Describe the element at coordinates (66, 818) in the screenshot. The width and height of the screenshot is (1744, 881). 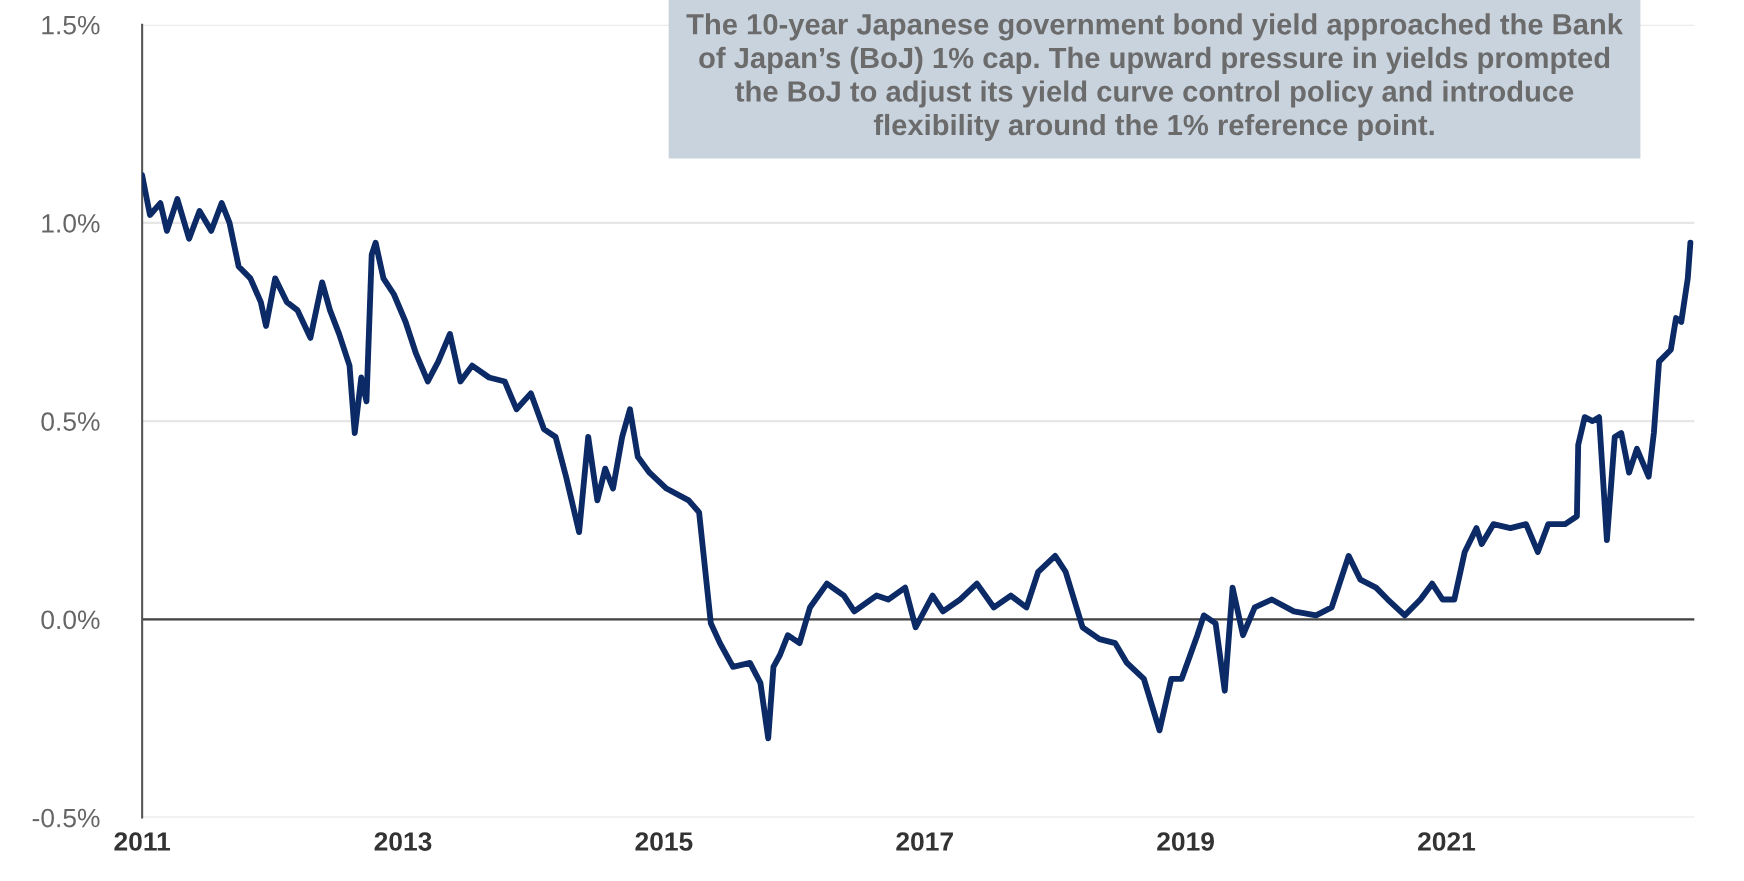
I see `y-tick-label: -0.5%` at that location.